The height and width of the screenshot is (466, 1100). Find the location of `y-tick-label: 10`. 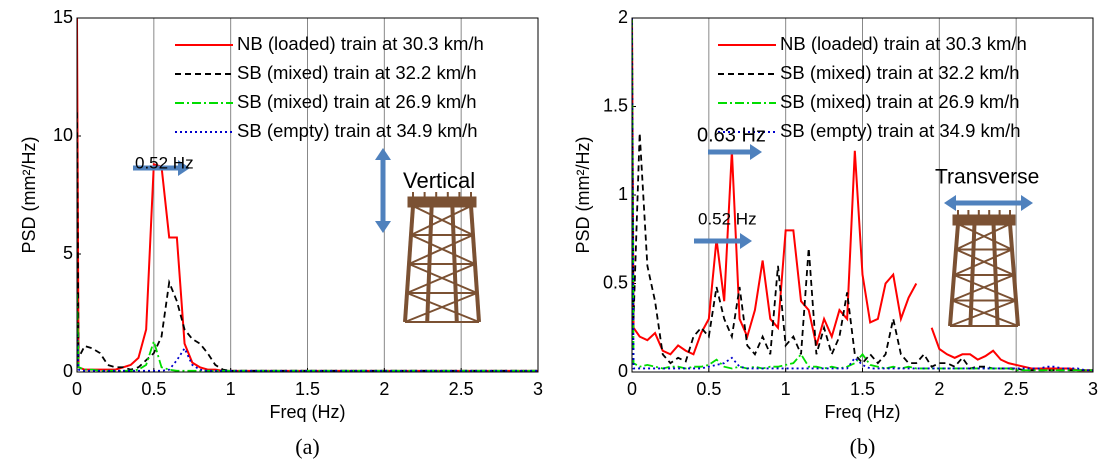

y-tick-label: 10 is located at coordinates (63, 135).